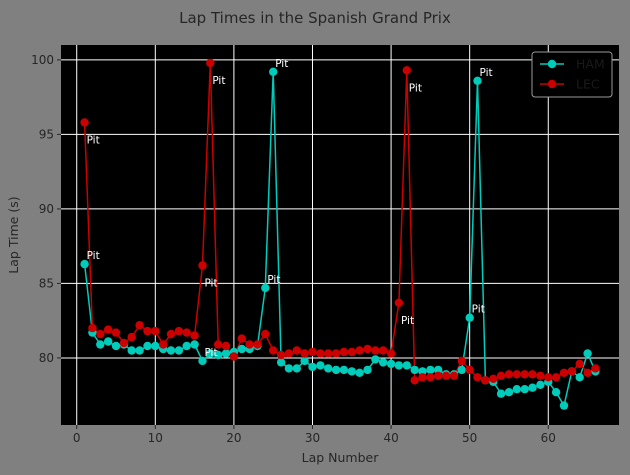 The height and width of the screenshot is (475, 630). Describe the element at coordinates (155, 438) in the screenshot. I see `x-tick-label: 10` at that location.